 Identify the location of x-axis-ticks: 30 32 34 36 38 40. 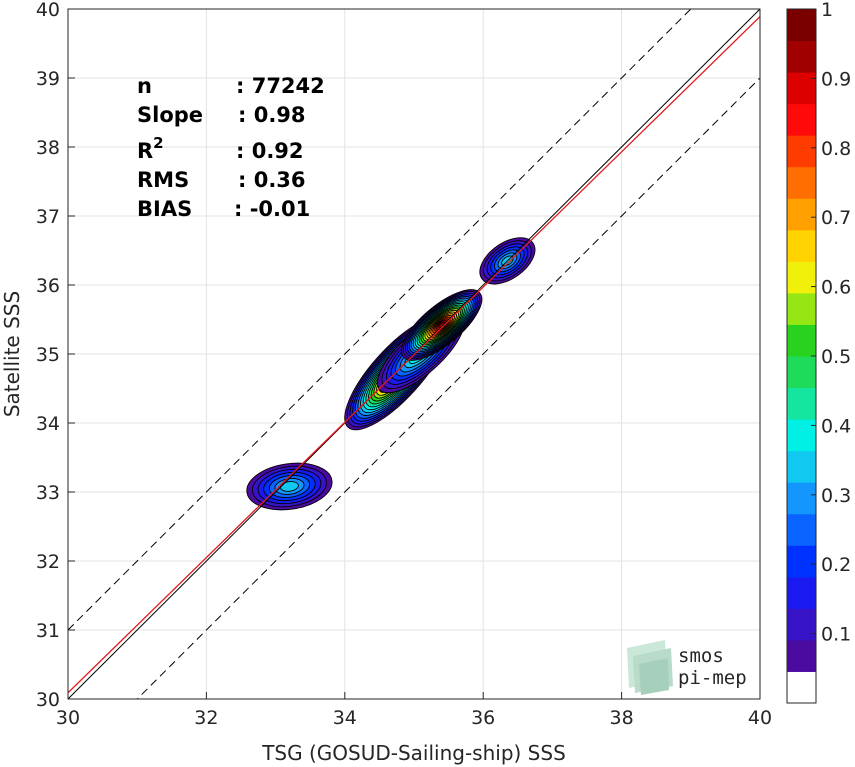
(414, 710).